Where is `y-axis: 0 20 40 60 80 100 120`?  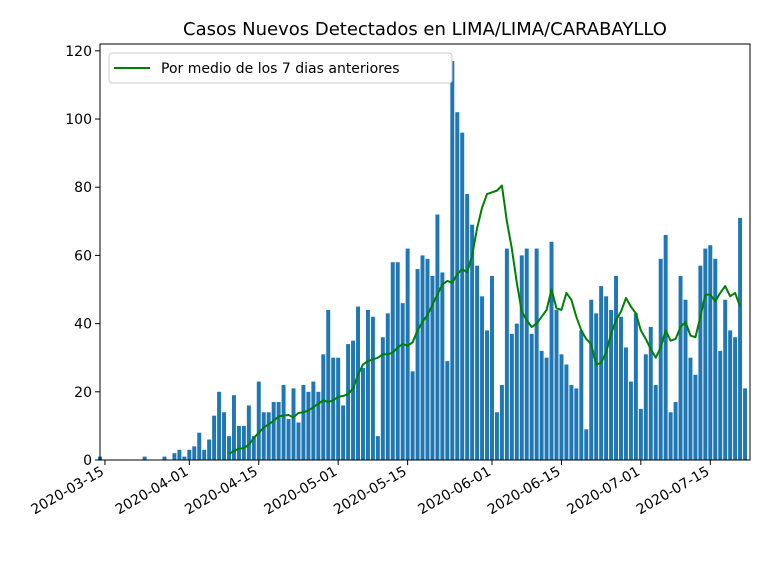
y-axis: 0 20 40 60 80 100 120 is located at coordinates (82, 256).